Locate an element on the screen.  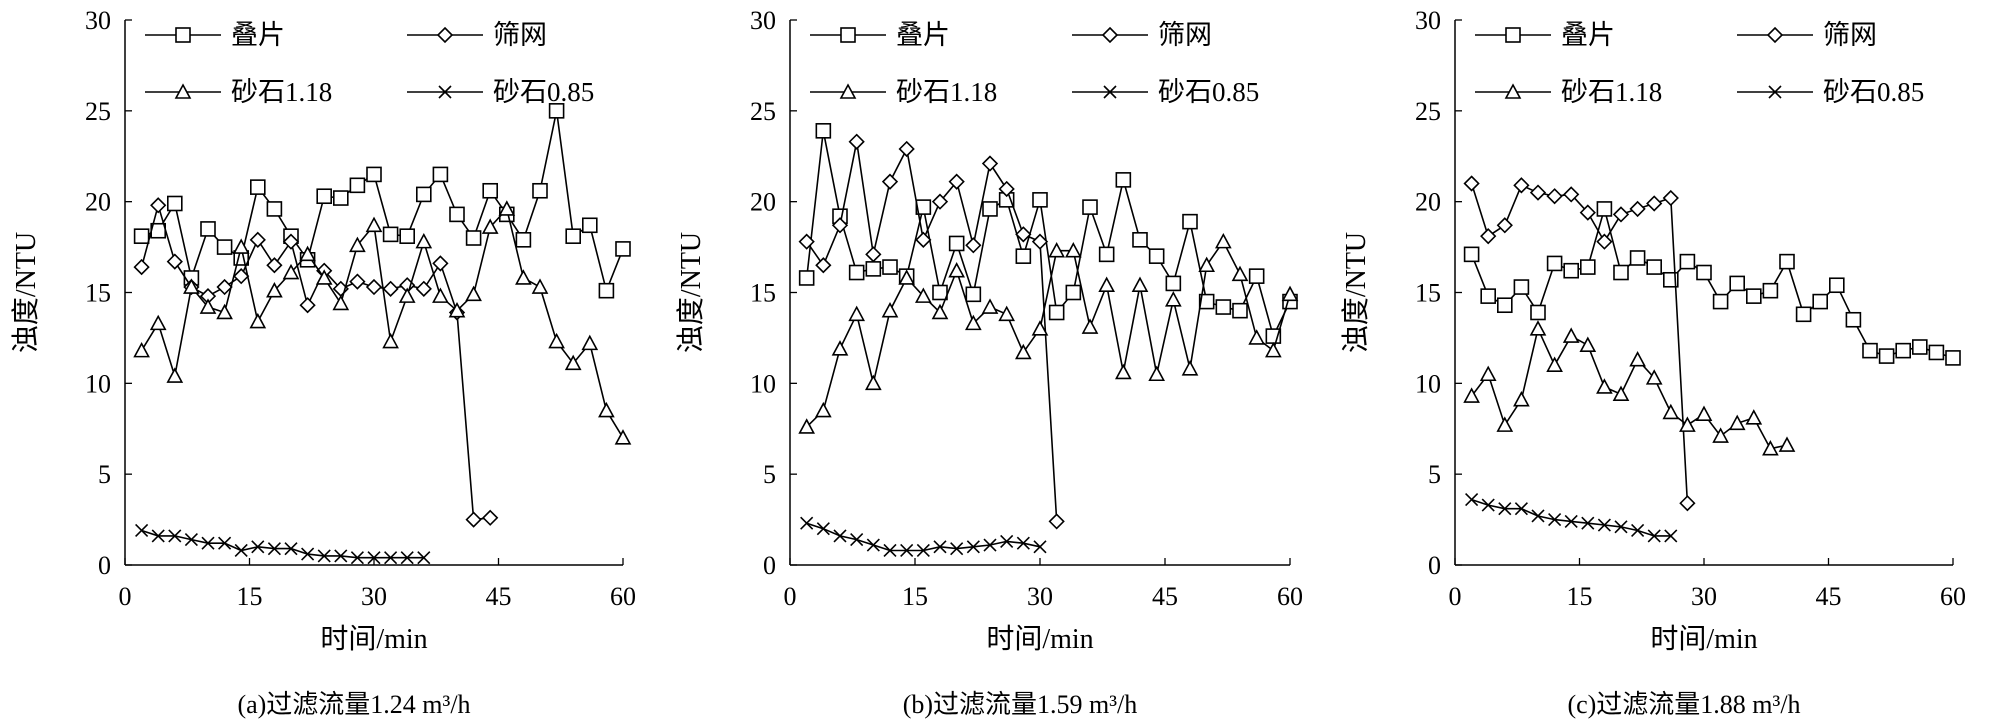
x-tick-label: 30 is located at coordinates (374, 596).